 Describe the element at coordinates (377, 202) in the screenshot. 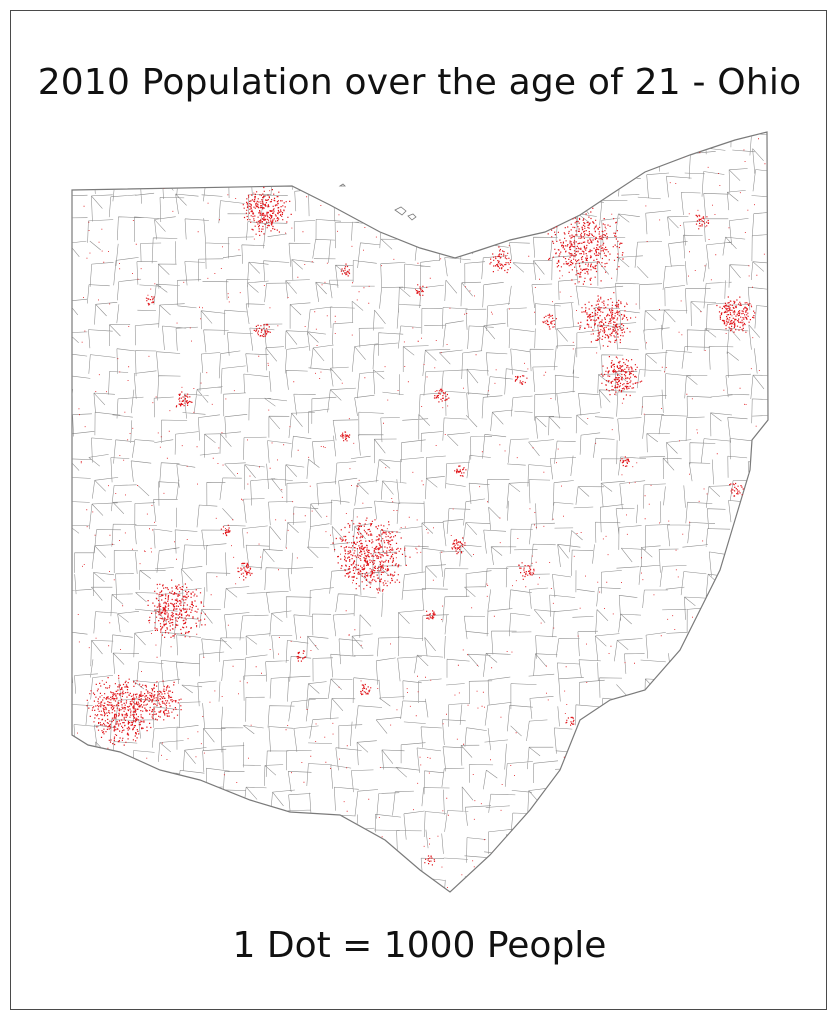

I see `lake-islands` at that location.